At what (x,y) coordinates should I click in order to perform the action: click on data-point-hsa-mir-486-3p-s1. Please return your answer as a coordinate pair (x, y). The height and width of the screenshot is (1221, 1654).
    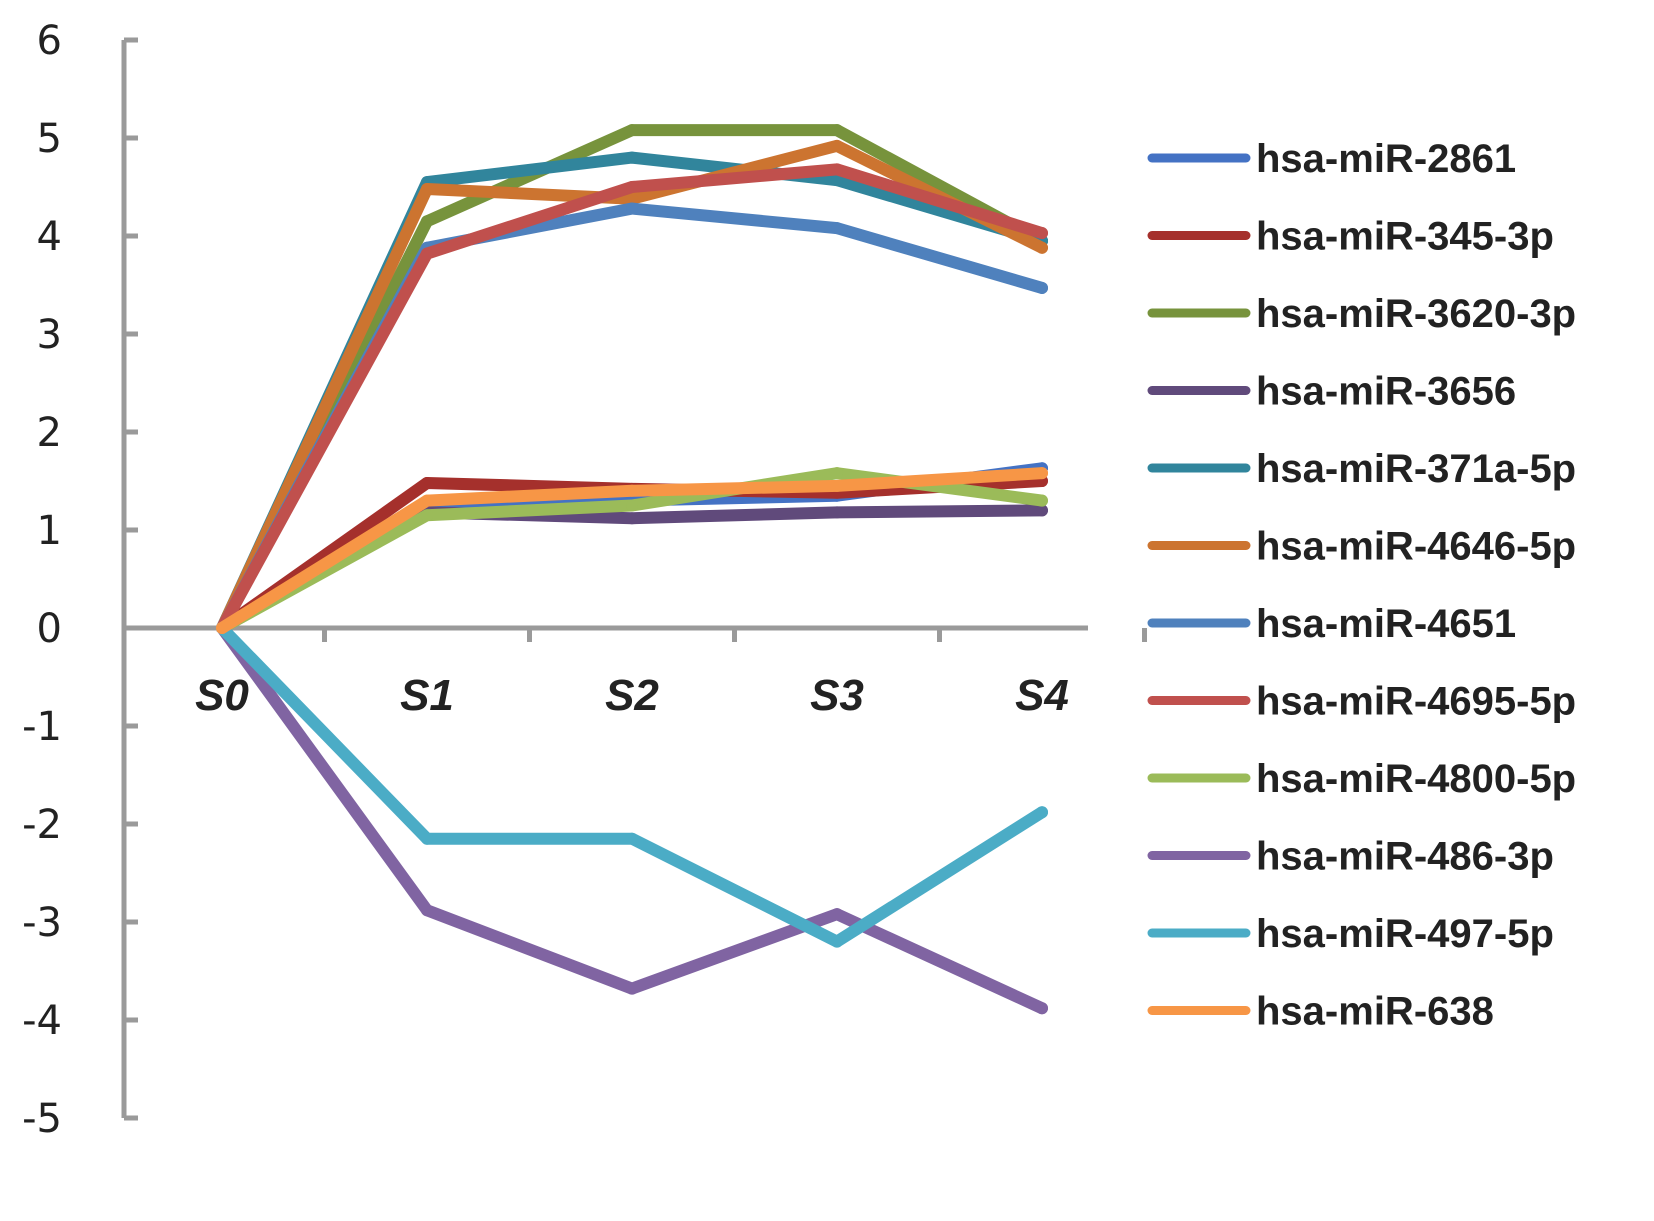
    Looking at the image, I should click on (427, 910).